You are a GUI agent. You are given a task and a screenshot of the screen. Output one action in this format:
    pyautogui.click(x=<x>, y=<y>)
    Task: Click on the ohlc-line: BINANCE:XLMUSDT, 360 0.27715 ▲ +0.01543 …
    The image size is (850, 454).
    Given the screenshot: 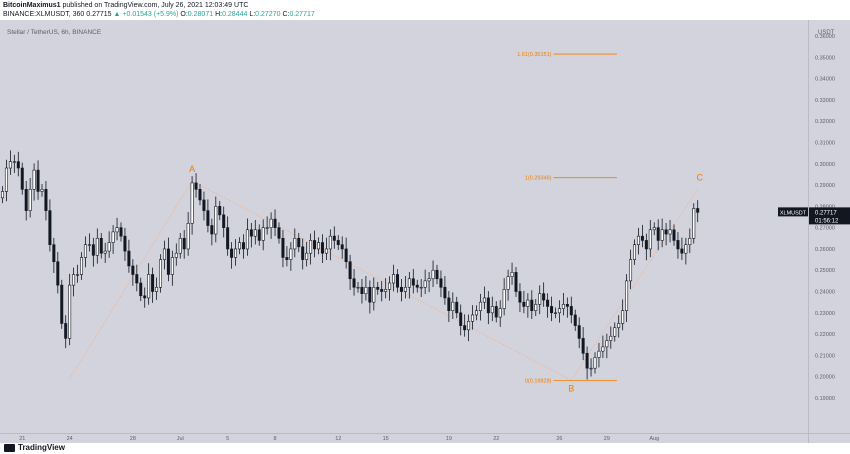 What is the action you would take?
    pyautogui.click(x=159, y=14)
    